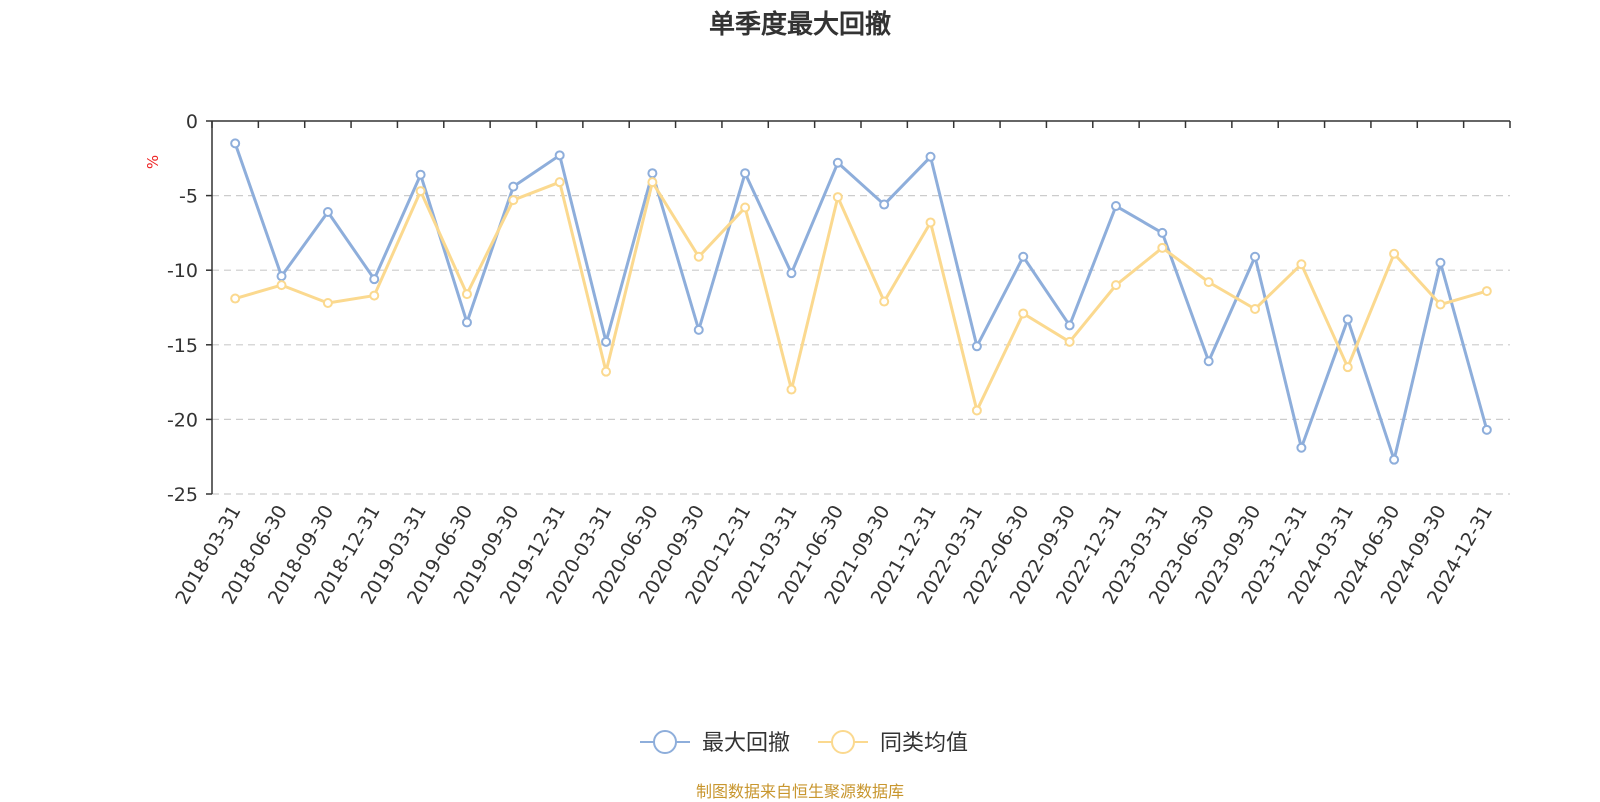  What do you see at coordinates (188, 197) in the screenshot?
I see `y-tick-label: -5` at bounding box center [188, 197].